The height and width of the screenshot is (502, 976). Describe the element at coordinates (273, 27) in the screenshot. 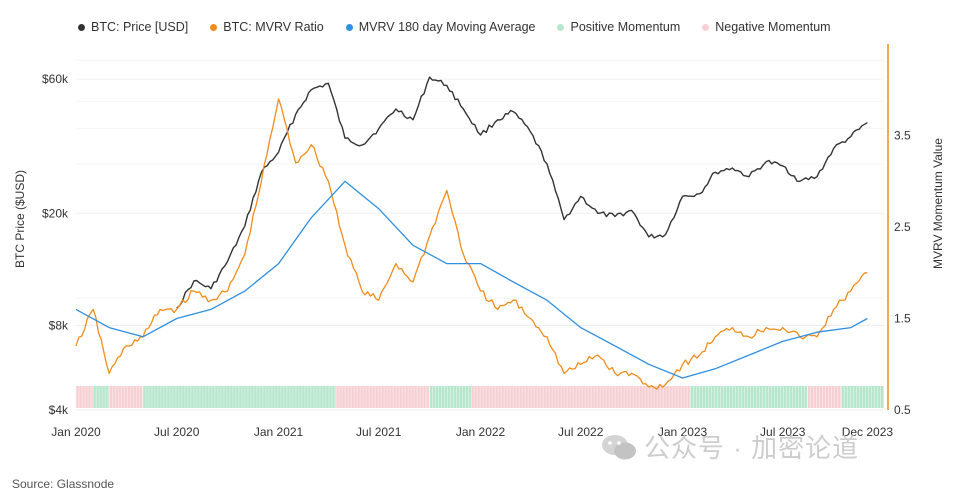

I see `legend-label: BTC: MVRV Ratio` at that location.